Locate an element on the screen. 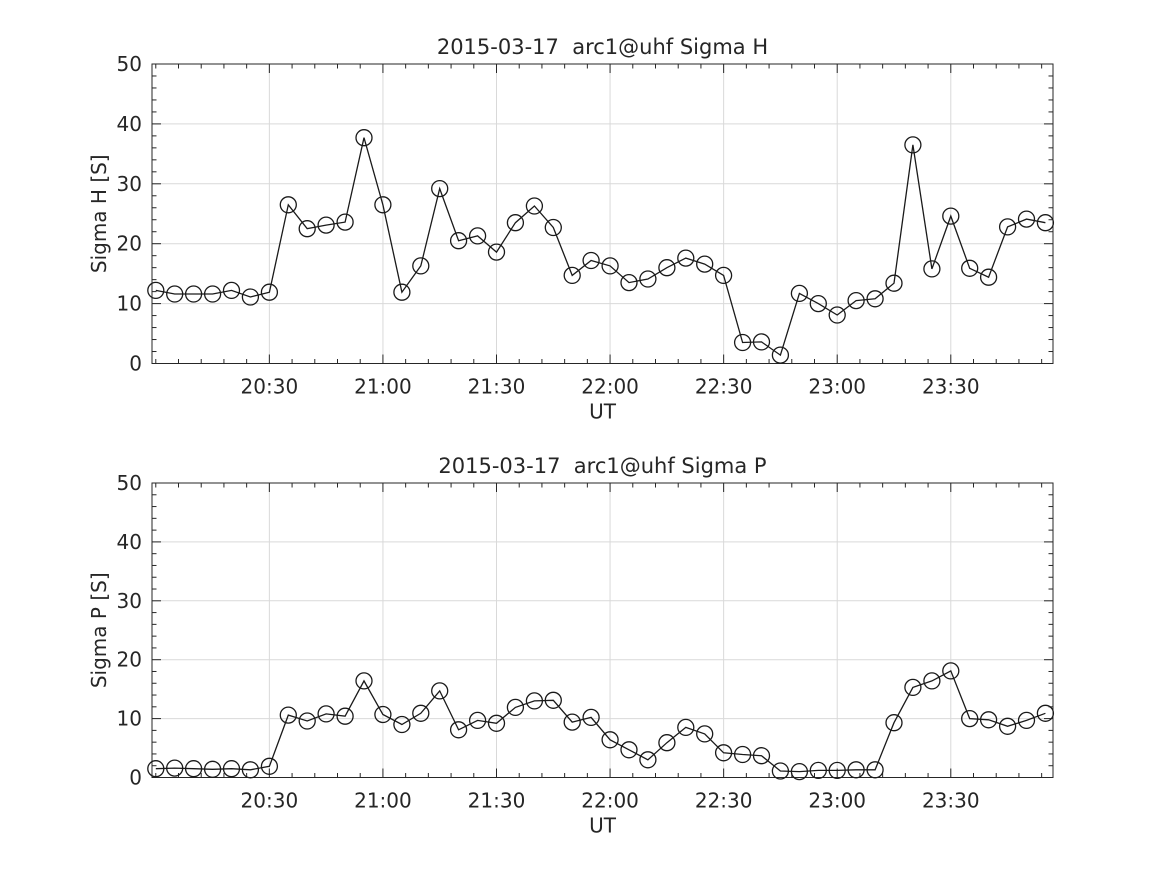 The height and width of the screenshot is (875, 1167). series-markers is located at coordinates (601, 721).